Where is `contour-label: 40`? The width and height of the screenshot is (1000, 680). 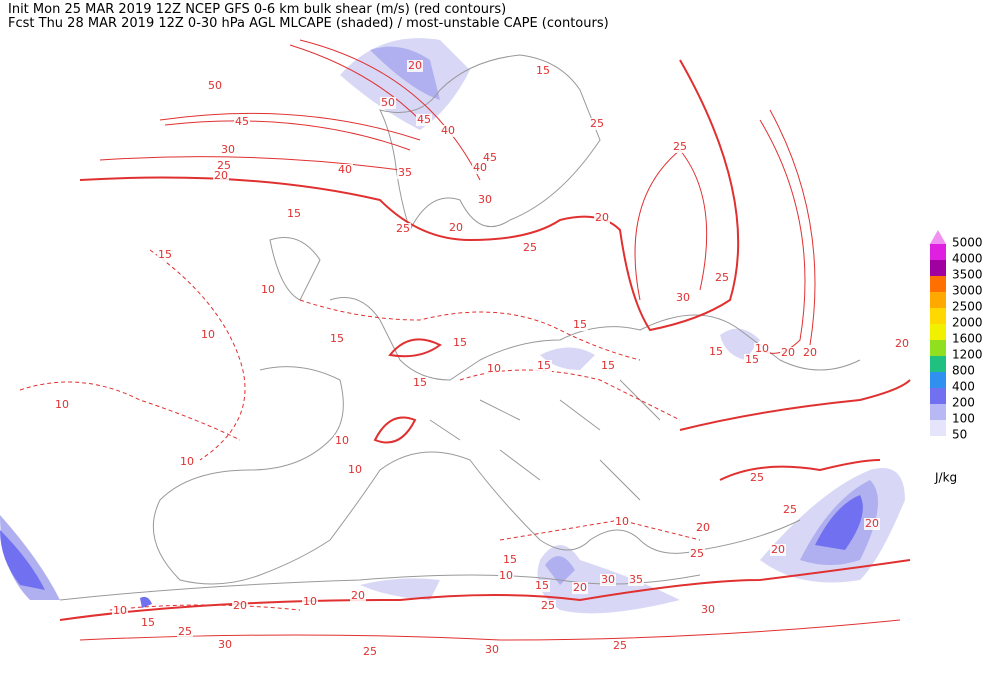
contour-label: 40 is located at coordinates (480, 167).